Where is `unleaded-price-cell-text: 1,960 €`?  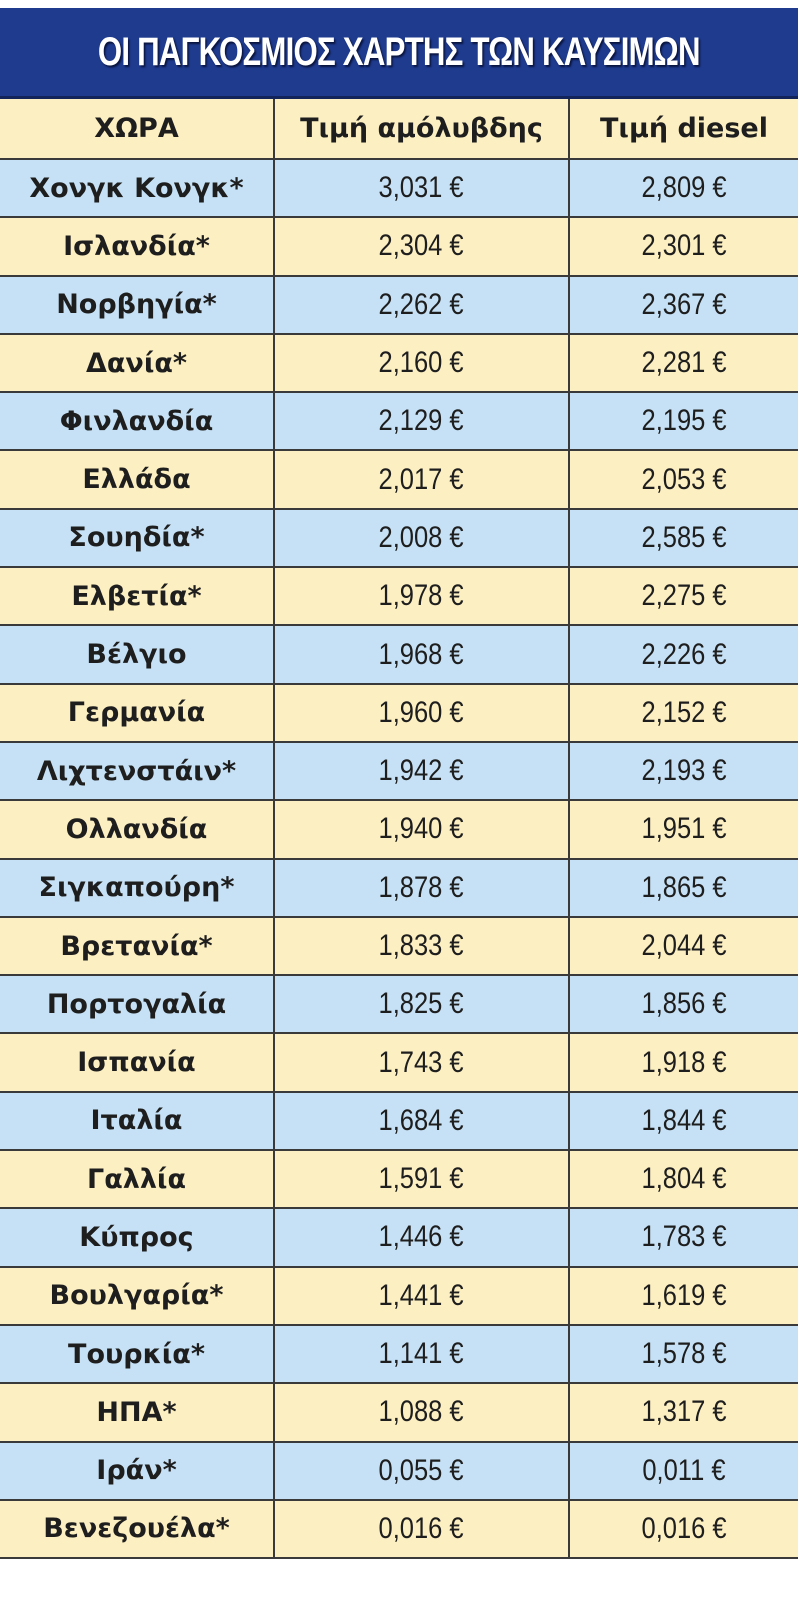
unleaded-price-cell-text: 1,960 € is located at coordinates (421, 712).